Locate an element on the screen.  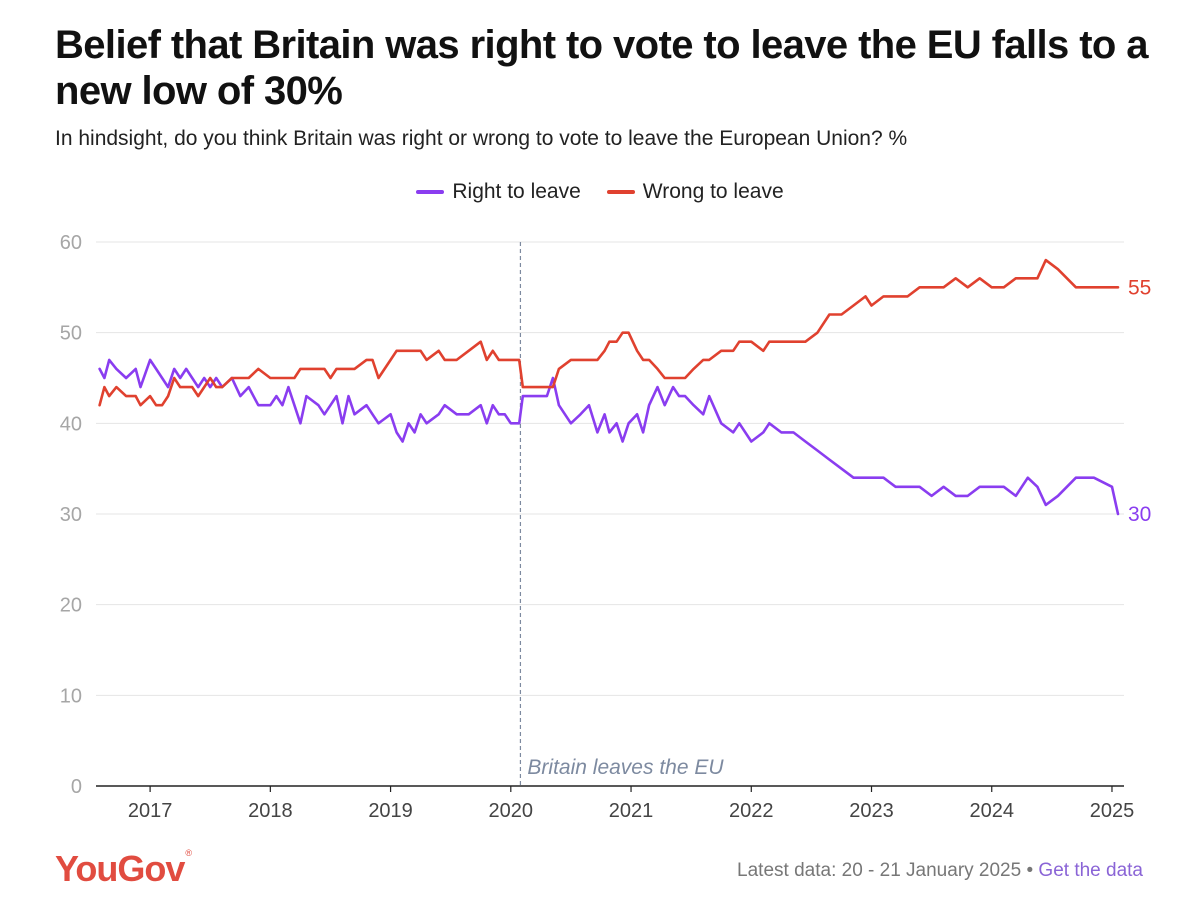
legend-item-right: Right to leave is located at coordinates (498, 192).